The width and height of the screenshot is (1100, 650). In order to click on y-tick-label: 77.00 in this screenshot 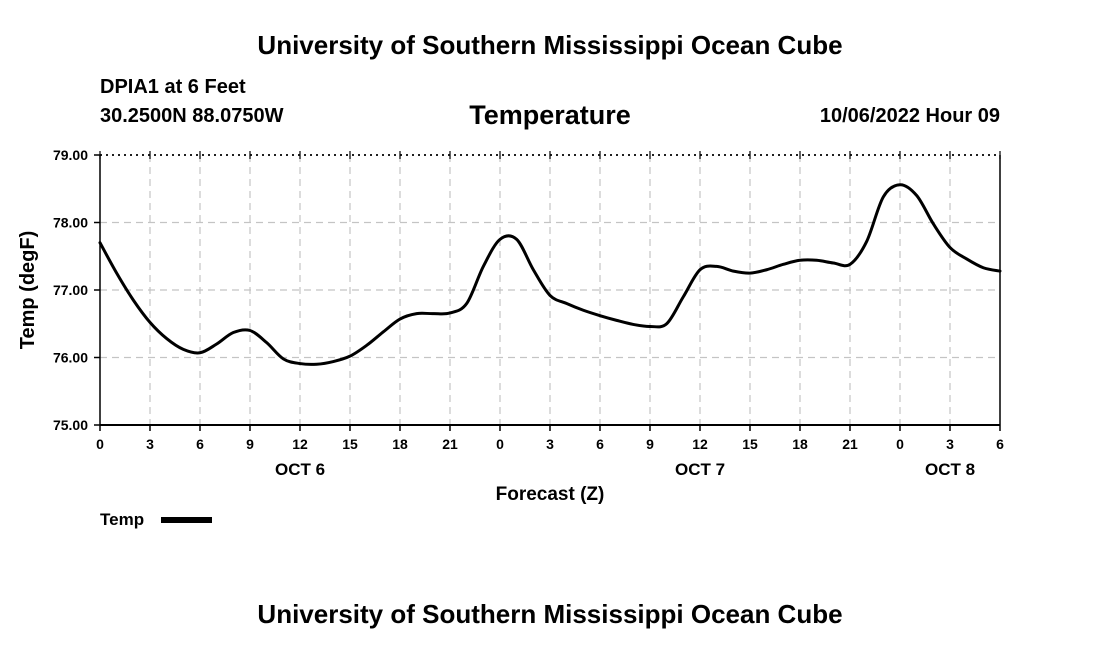, I will do `click(70, 290)`.